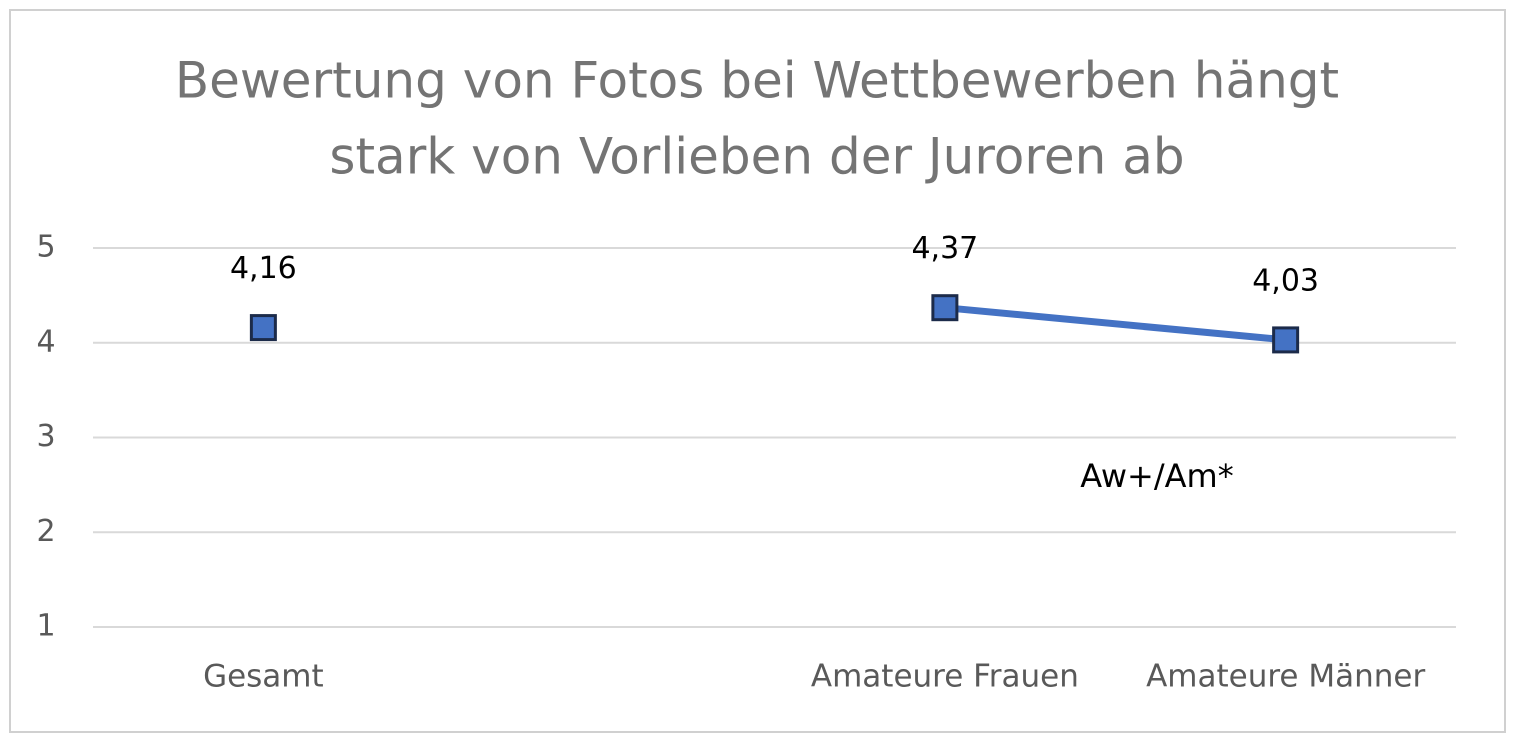 This screenshot has width=1518, height=742. What do you see at coordinates (1156, 476) in the screenshot?
I see `annotation: Aw+/Am*` at bounding box center [1156, 476].